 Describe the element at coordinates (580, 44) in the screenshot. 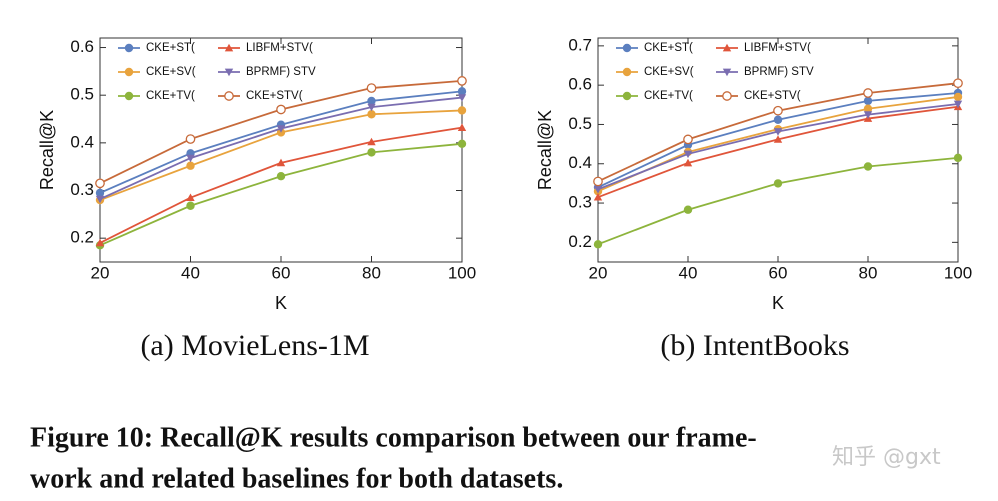

I see `y-tick-label: 0.7` at that location.